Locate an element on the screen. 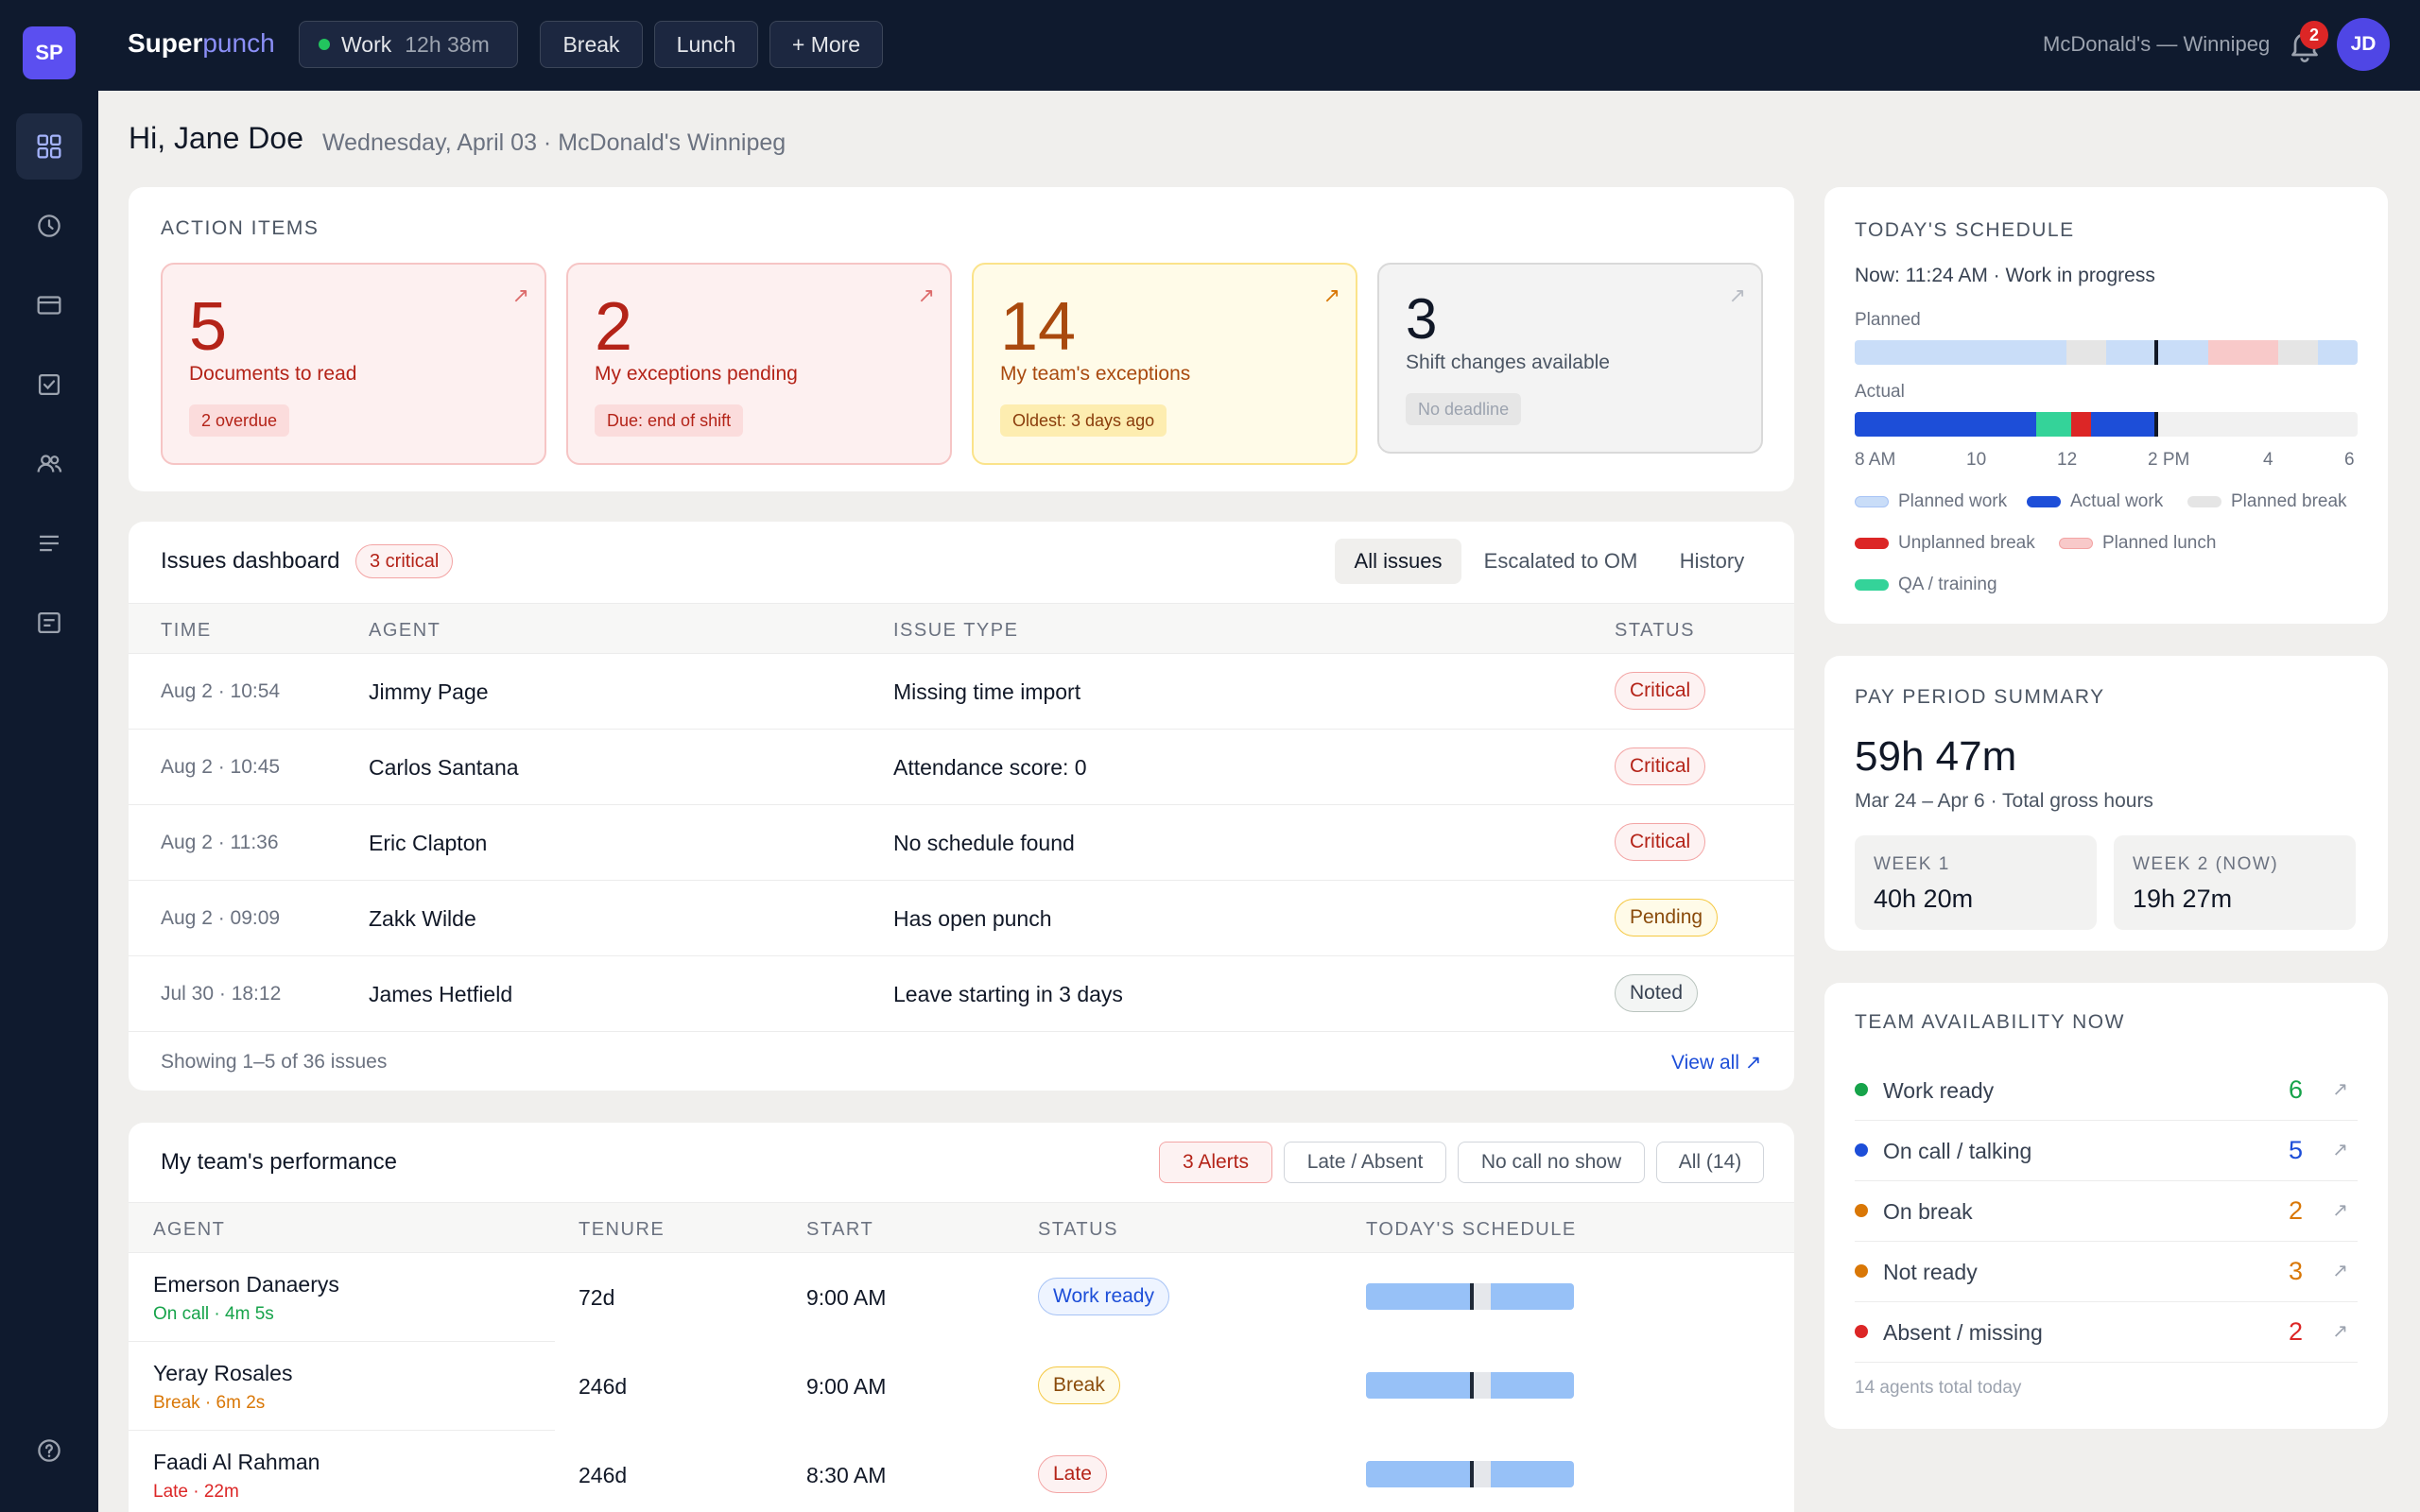  row-time: Aug 2 · 10:54 is located at coordinates (221, 691).